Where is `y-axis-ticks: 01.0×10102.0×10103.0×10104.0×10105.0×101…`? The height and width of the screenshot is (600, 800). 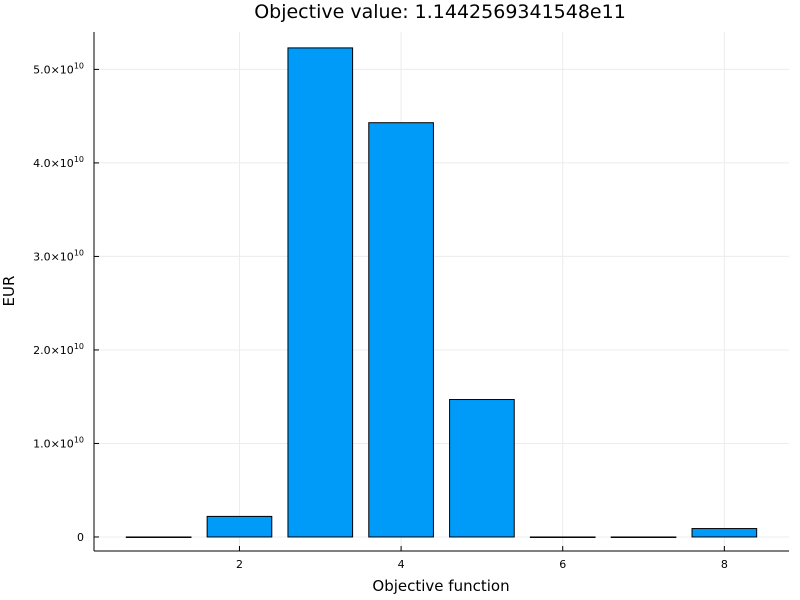
y-axis-ticks: 01.0×10102.0×10103.0×10104.0×10105.0×101… is located at coordinates (66, 302).